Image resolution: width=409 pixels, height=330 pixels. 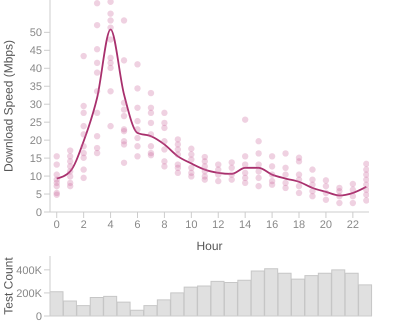 What do you see at coordinates (57, 224) in the screenshot?
I see `x-tick-label: 0` at bounding box center [57, 224].